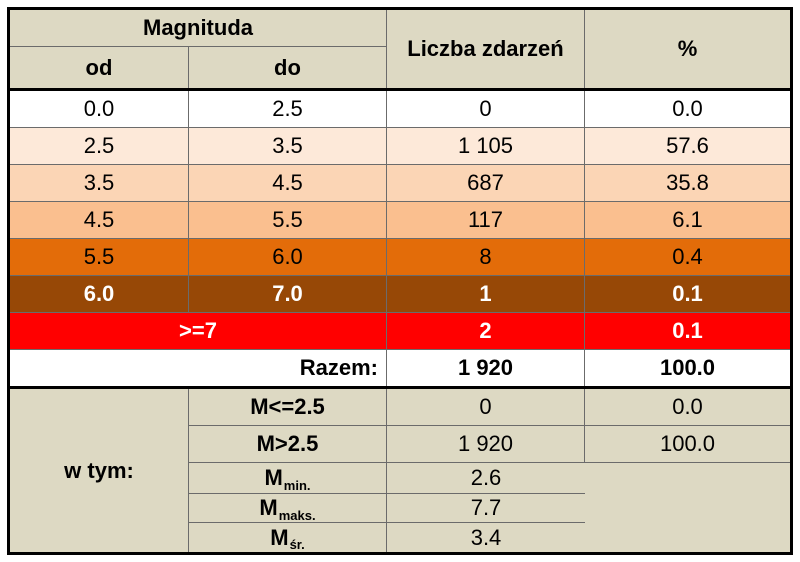 This screenshot has width=800, height=562. What do you see at coordinates (198, 368) in the screenshot?
I see `total-label: Razem:` at bounding box center [198, 368].